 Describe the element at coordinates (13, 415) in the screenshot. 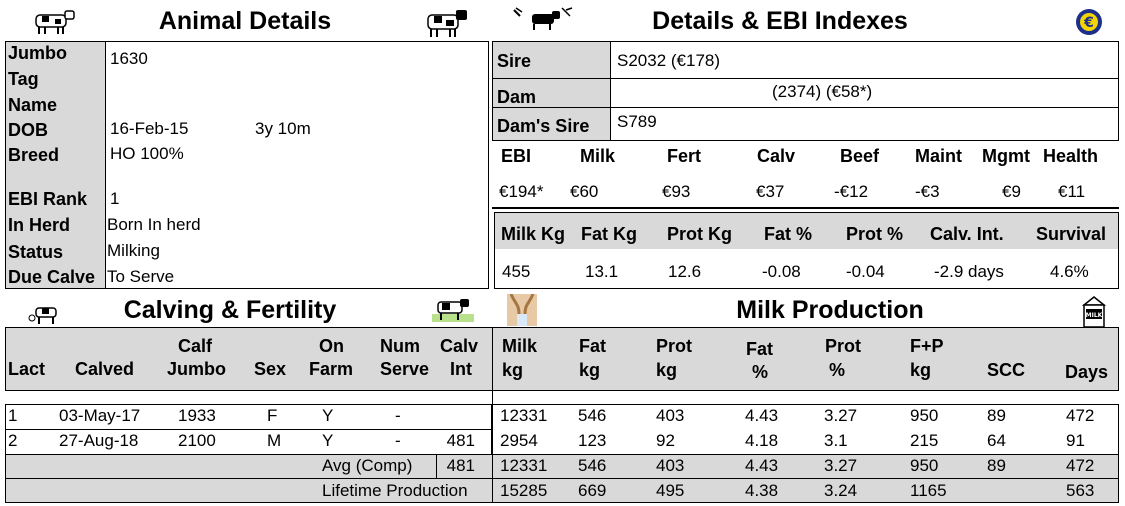

I see `lact-cell: 1` at that location.